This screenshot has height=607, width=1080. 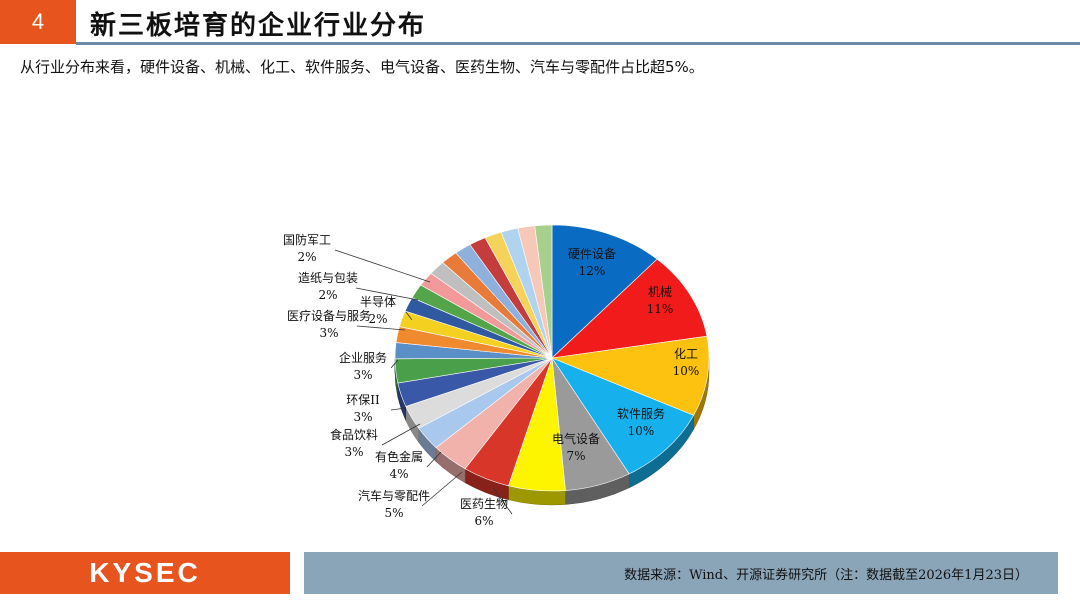 I want to click on slide-number: 4, so click(x=38, y=22).